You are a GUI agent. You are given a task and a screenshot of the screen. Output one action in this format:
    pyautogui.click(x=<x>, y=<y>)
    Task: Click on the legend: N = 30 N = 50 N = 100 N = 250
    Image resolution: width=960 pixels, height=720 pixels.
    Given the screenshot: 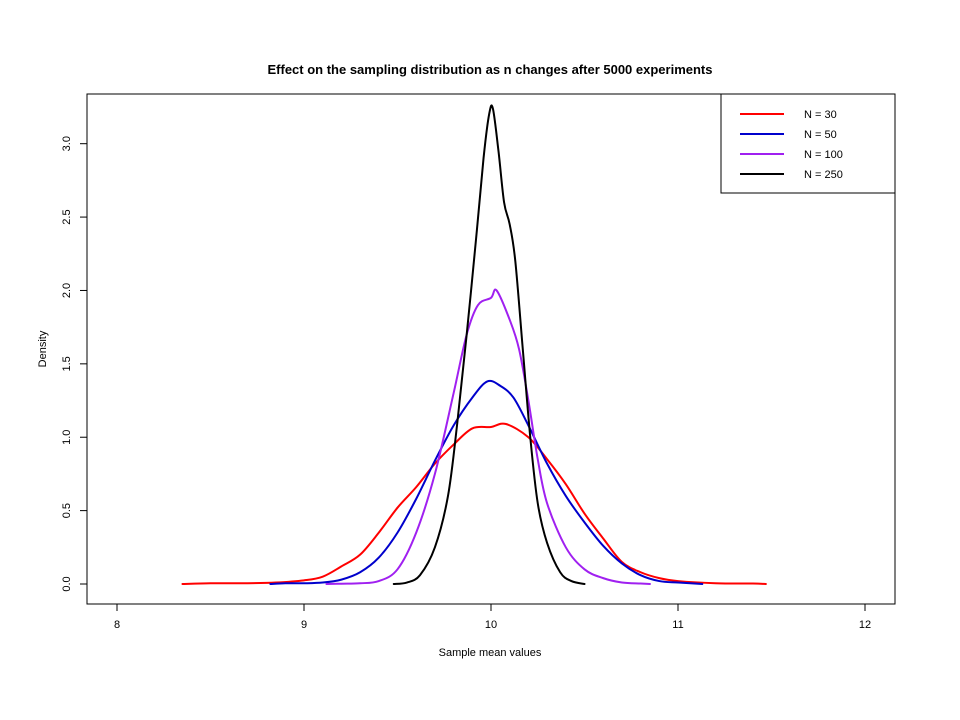 What is the action you would take?
    pyautogui.click(x=808, y=143)
    